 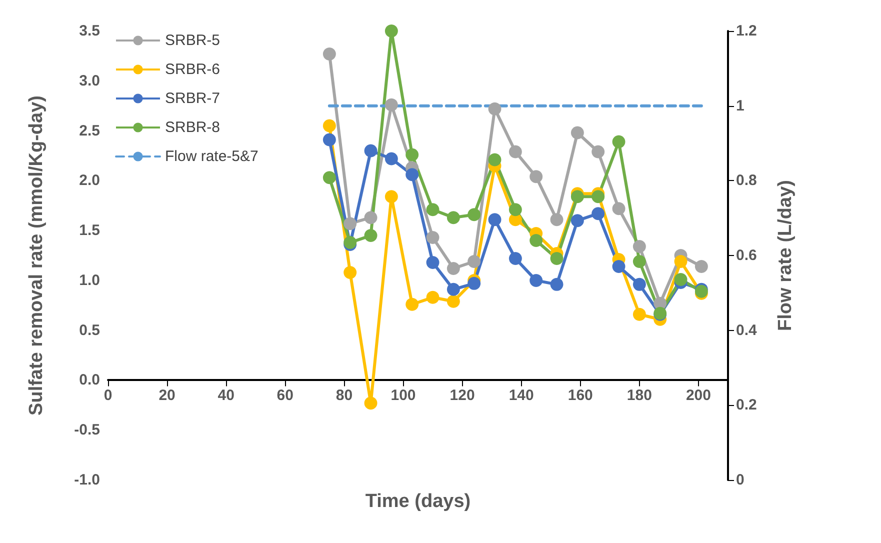 I want to click on legend-label: SRBR-7, so click(x=192, y=98).